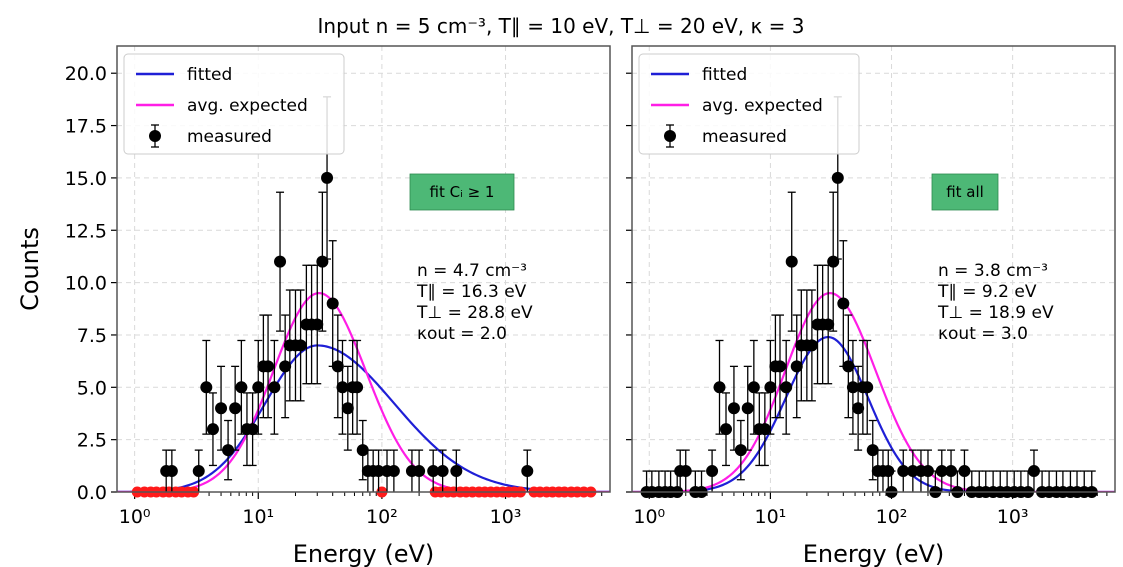 The height and width of the screenshot is (567, 1123). Describe the element at coordinates (472, 271) in the screenshot. I see `fit-parameter-text: n = 4.7 cm⁻³` at that location.